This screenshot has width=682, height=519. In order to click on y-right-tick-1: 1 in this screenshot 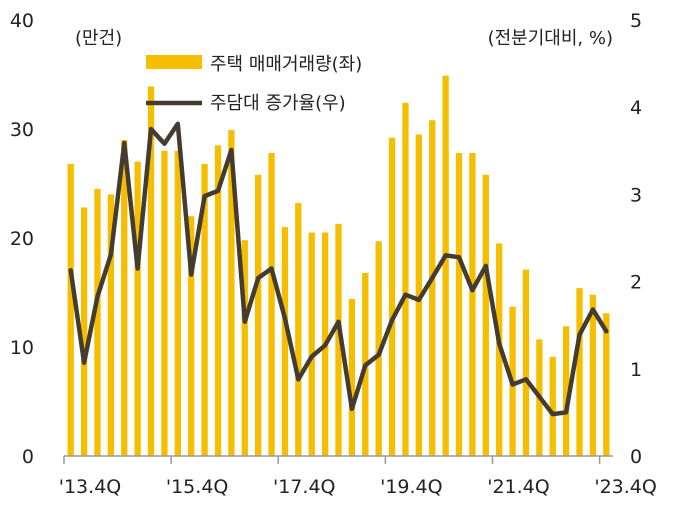, I will do `click(636, 370)`.